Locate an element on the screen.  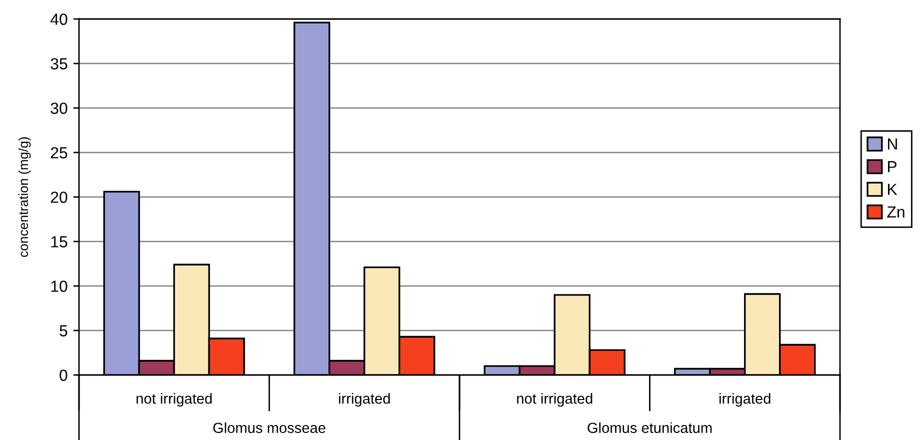
y-tick-label: 10 is located at coordinates (59, 286).